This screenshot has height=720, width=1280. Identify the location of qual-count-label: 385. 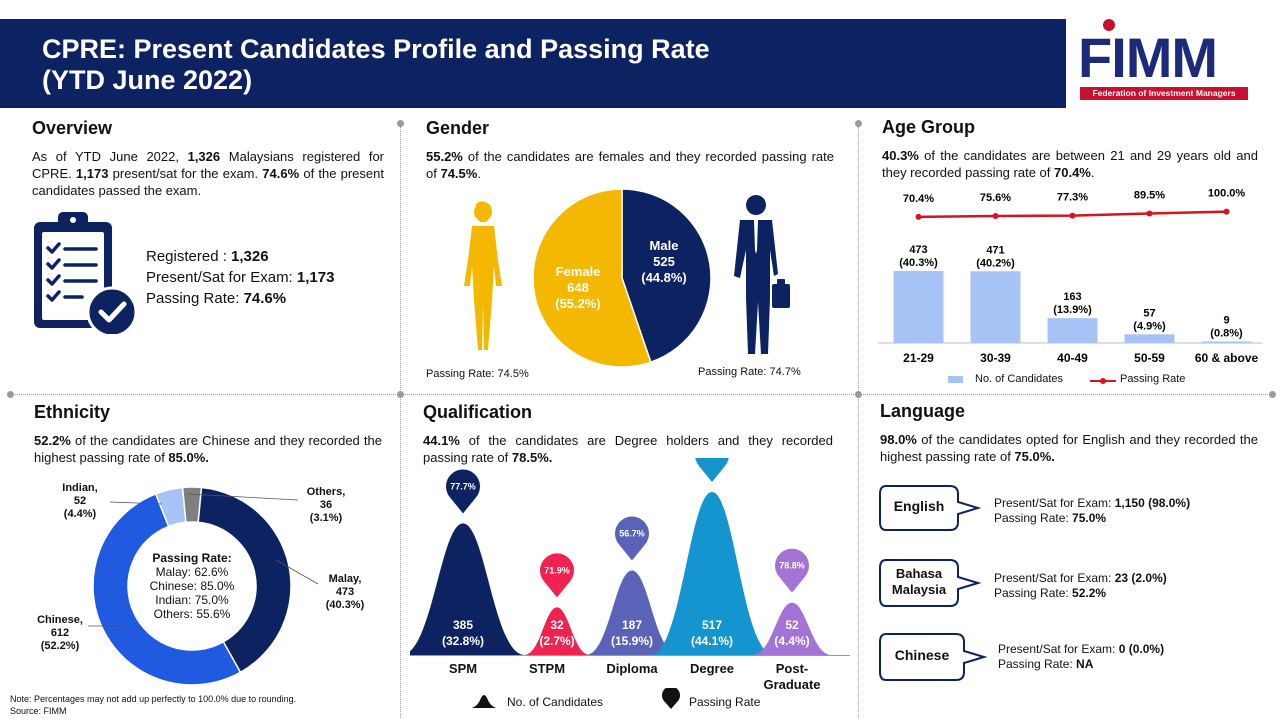
(463, 625).